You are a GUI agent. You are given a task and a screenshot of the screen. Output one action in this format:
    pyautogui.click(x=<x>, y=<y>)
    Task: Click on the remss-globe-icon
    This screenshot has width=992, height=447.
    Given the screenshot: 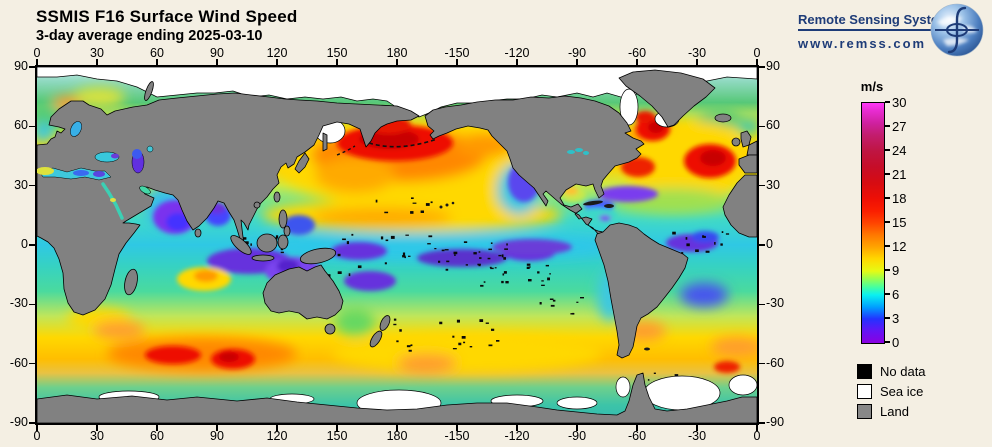 What is the action you would take?
    pyautogui.click(x=957, y=30)
    